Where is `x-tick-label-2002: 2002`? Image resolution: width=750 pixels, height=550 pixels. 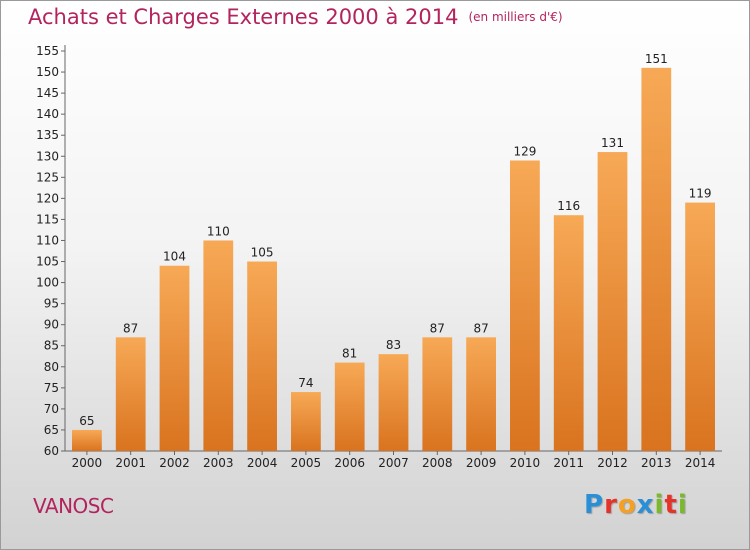 x-tick-label-2002: 2002 is located at coordinates (174, 463).